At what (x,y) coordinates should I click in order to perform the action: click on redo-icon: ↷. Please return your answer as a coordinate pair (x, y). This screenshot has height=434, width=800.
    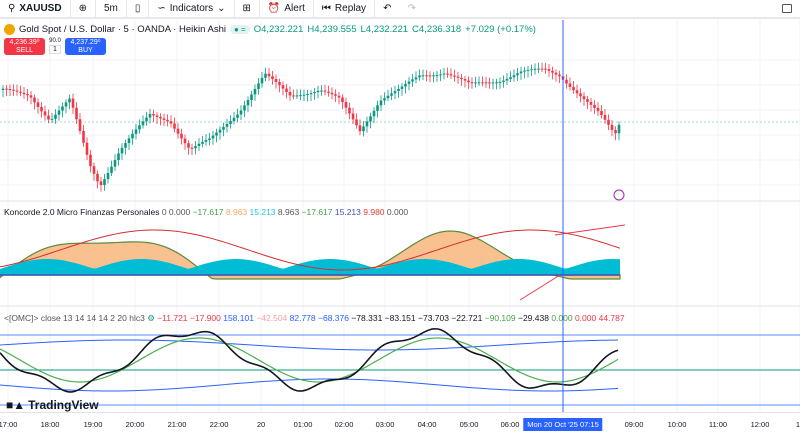
    Looking at the image, I should click on (411, 8).